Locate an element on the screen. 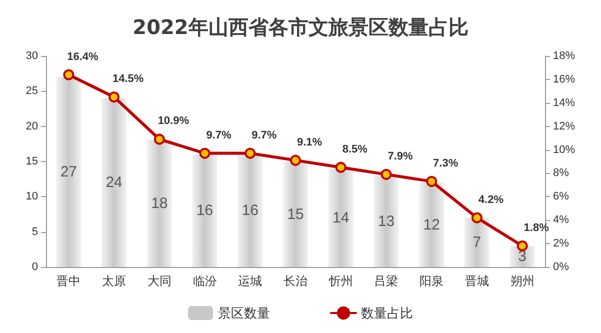  x-tick-label: 阳泉 is located at coordinates (432, 281).